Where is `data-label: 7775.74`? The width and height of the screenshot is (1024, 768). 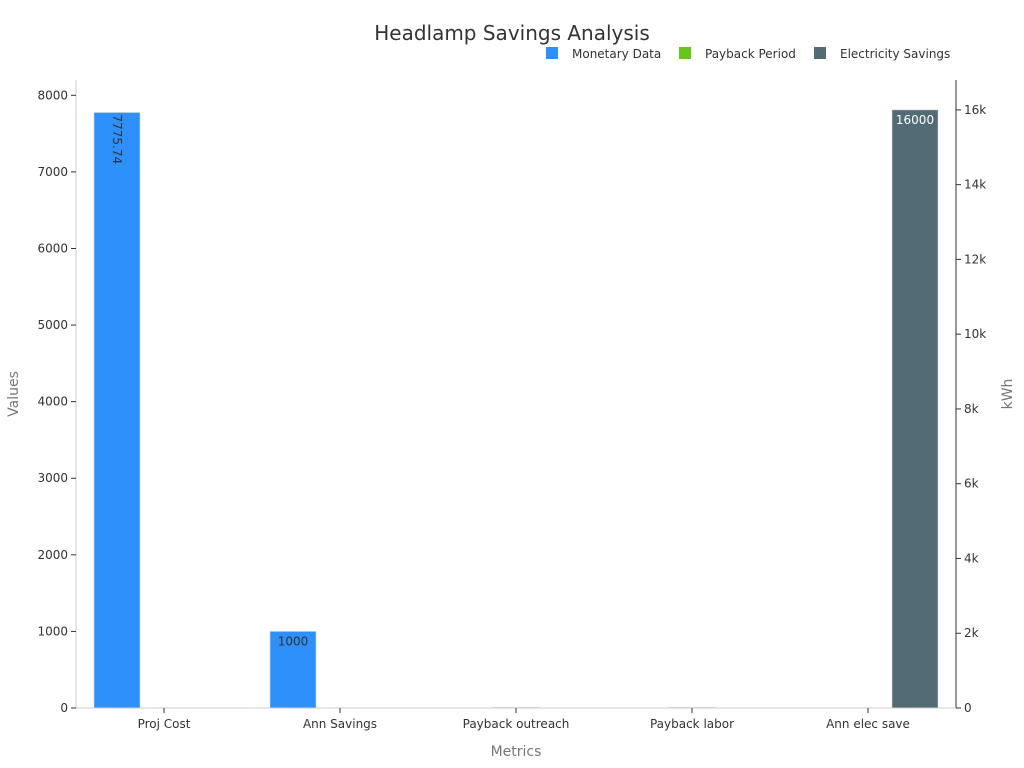
data-label: 7775.74 is located at coordinates (117, 139).